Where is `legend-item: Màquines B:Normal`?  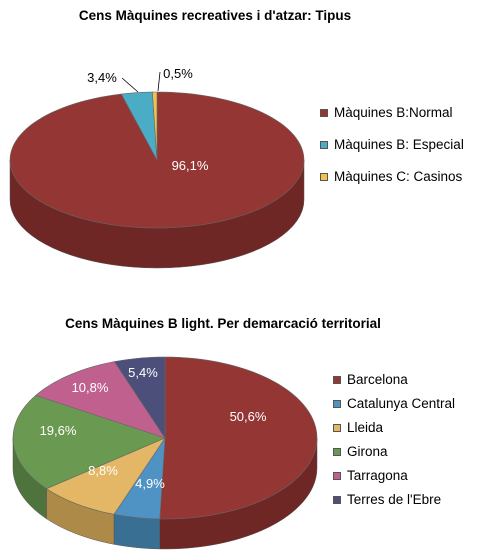
legend-item: Màquines B:Normal is located at coordinates (405, 113).